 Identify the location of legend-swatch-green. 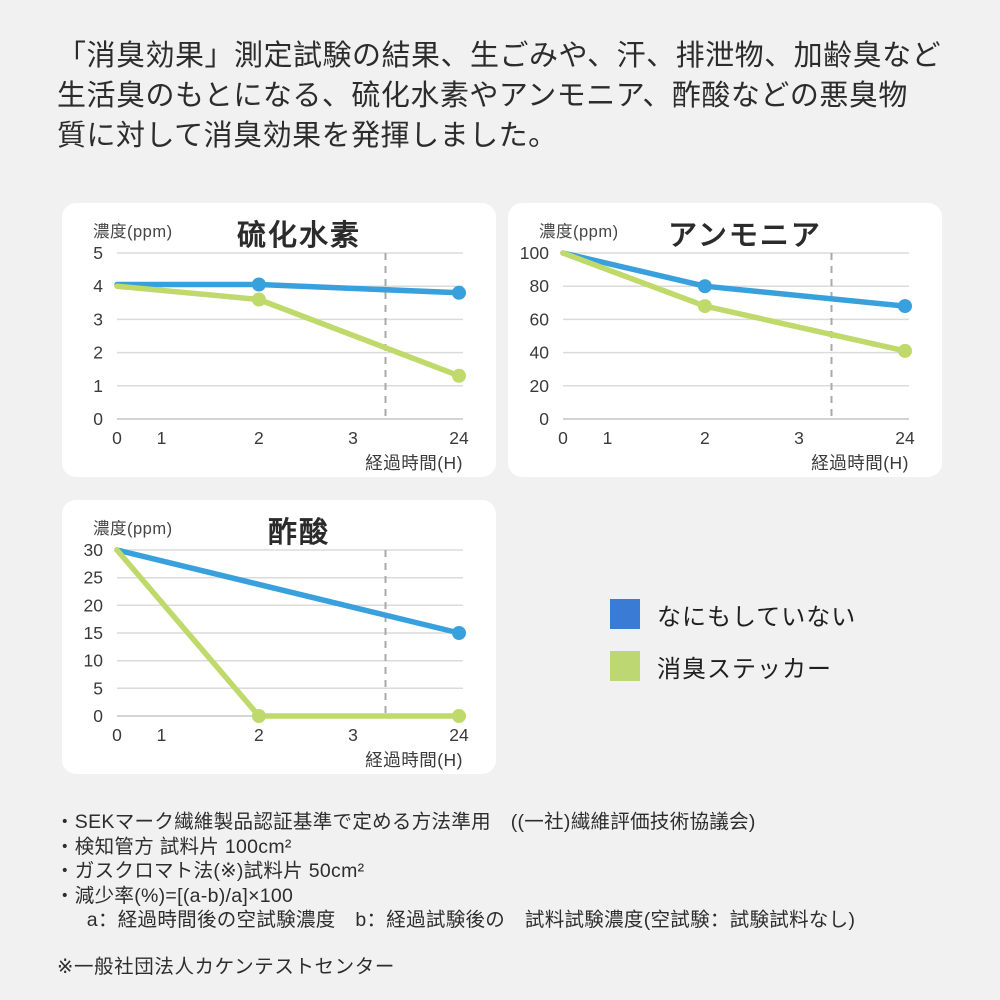
(625, 666).